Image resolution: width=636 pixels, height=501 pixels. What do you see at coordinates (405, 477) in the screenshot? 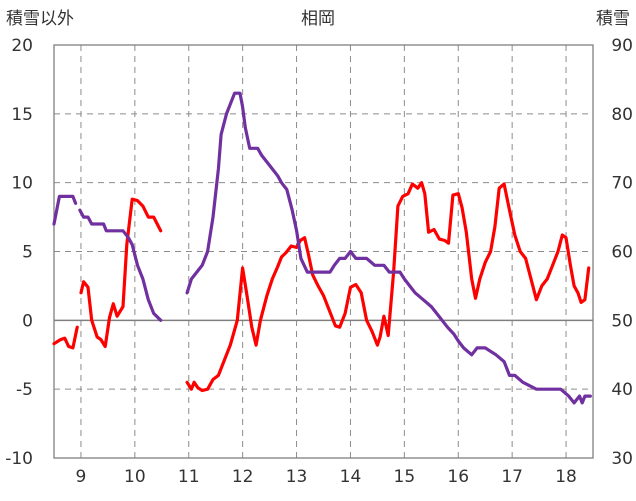
I see `x-tick-label: 15` at bounding box center [405, 477].